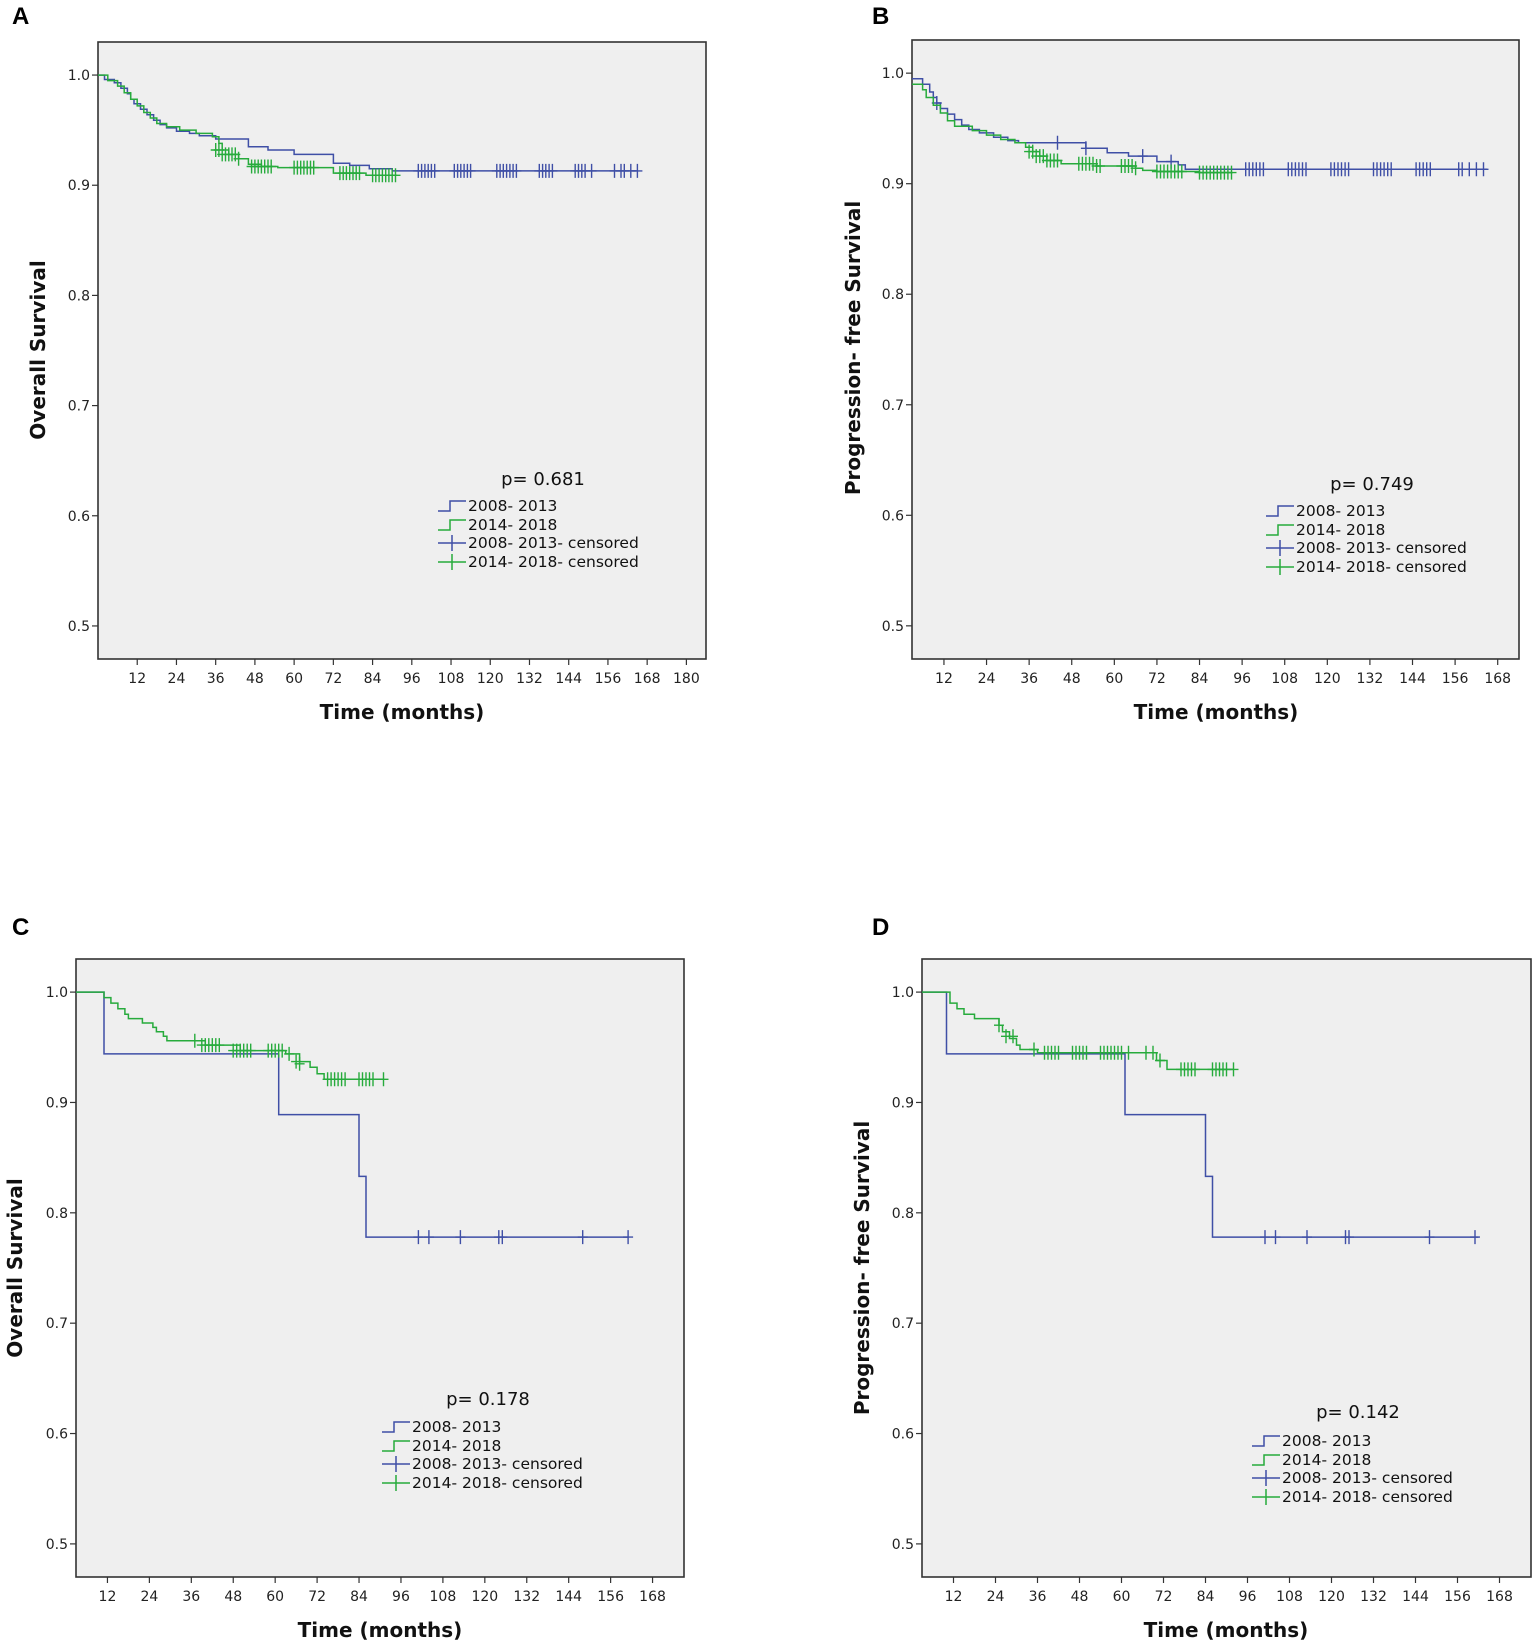 The height and width of the screenshot is (1646, 1536). I want to click on panel-d-p-value: p= 0.142, so click(1358, 1412).